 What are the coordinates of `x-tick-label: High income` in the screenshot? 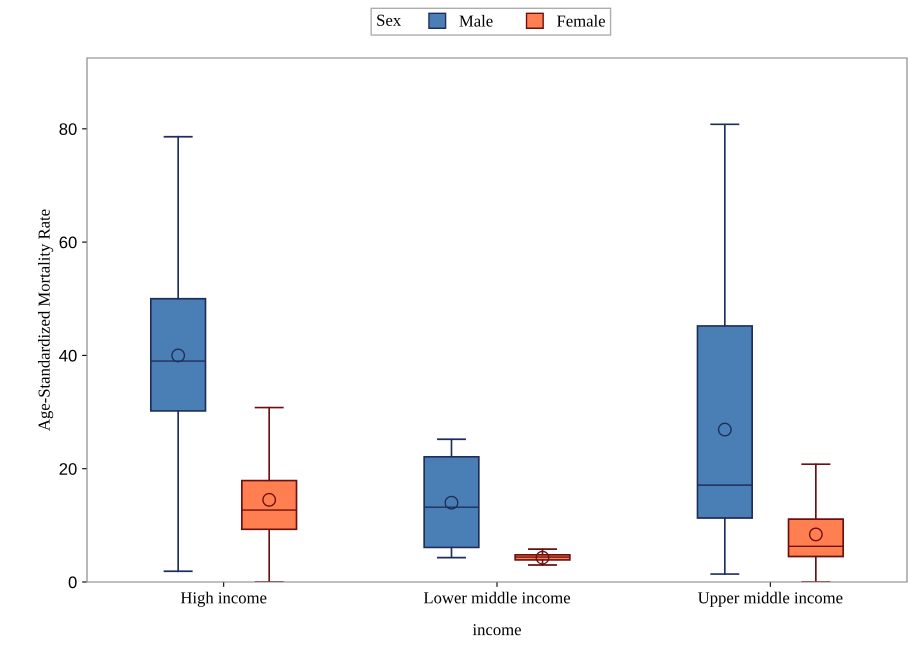 It's located at (223, 599).